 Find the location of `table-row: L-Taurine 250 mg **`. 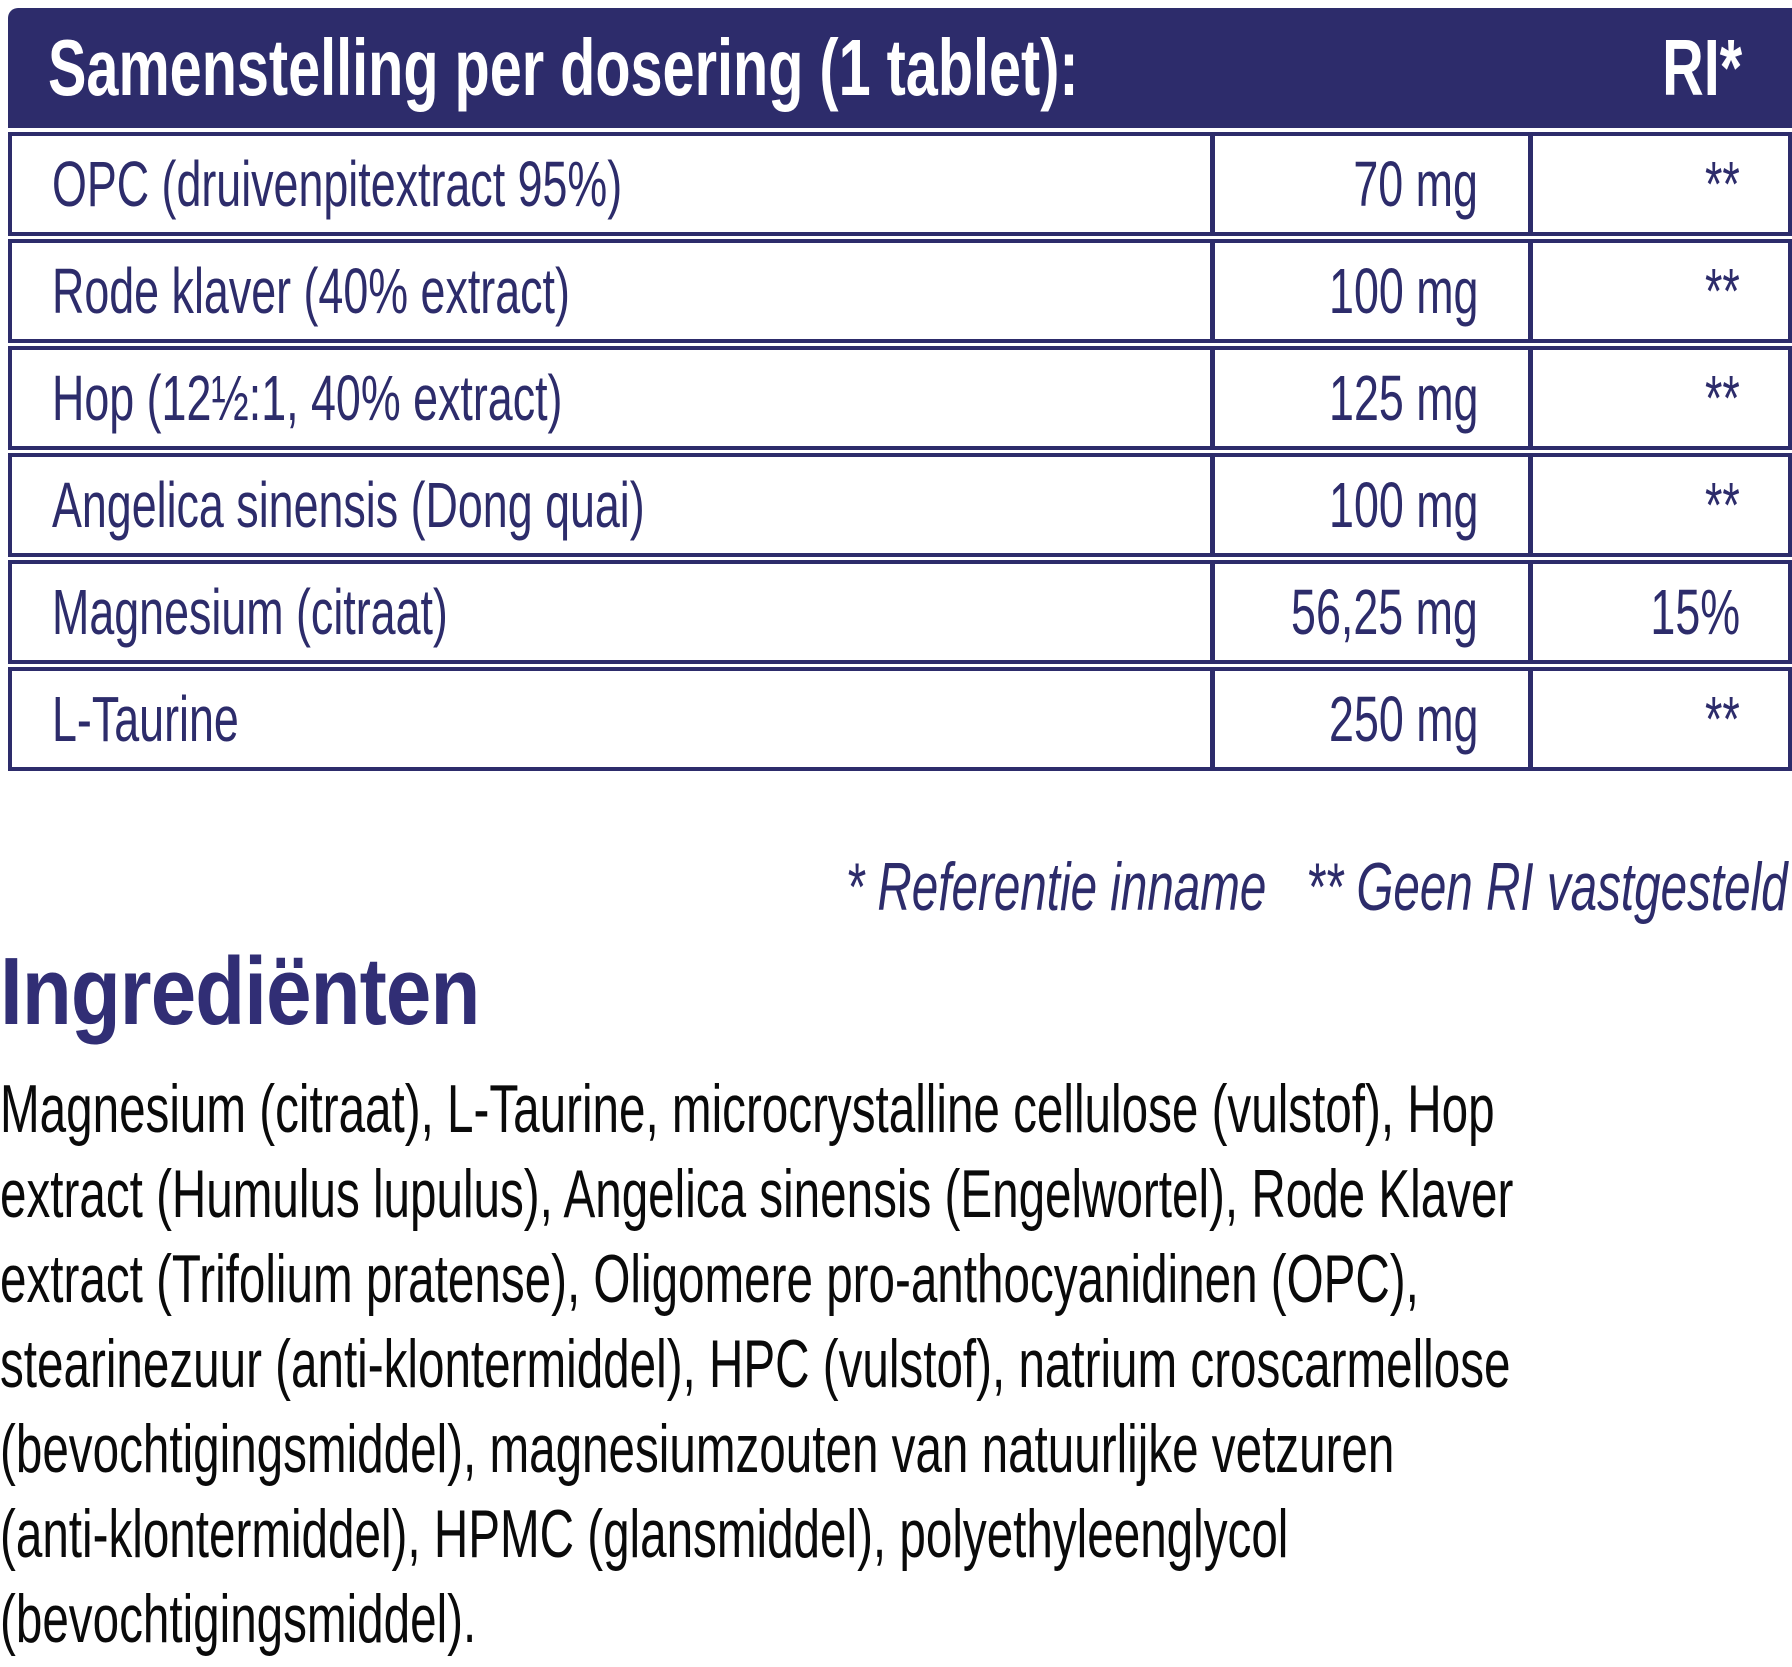

table-row: L-Taurine 250 mg ** is located at coordinates (900, 719).